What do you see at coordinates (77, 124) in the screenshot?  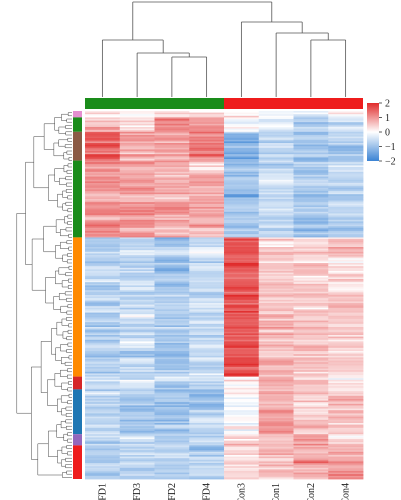 I see `row-cluster-segment` at bounding box center [77, 124].